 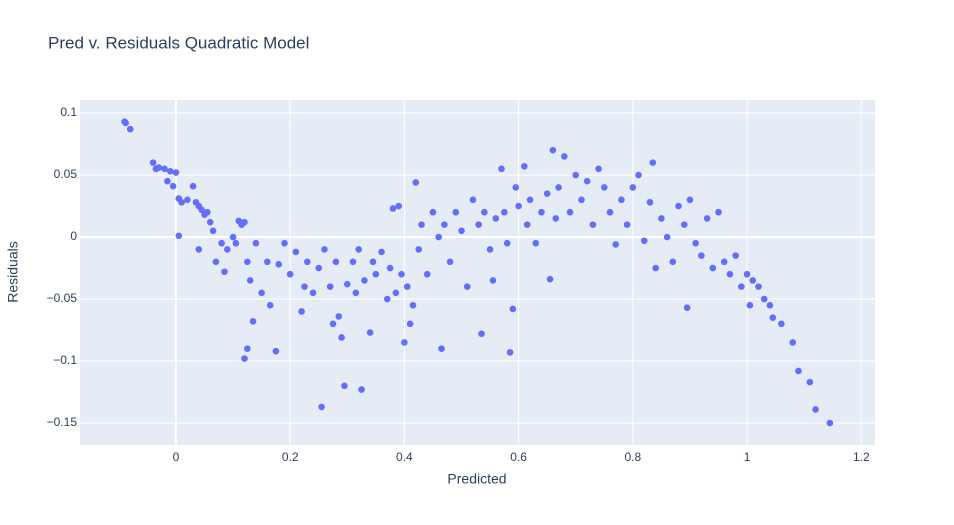 I want to click on x-tick-label: 1.2, so click(x=861, y=457).